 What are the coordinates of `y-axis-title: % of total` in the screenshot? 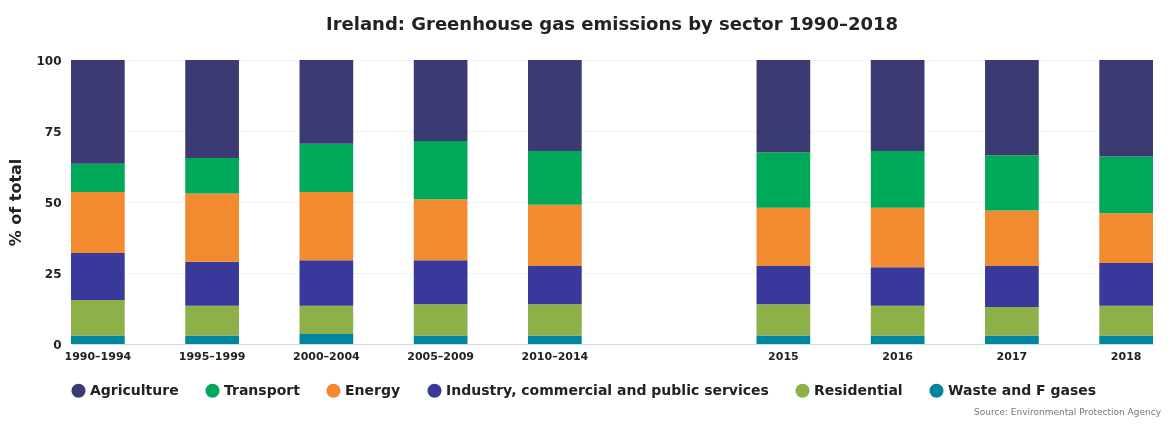 It's located at (16, 202).